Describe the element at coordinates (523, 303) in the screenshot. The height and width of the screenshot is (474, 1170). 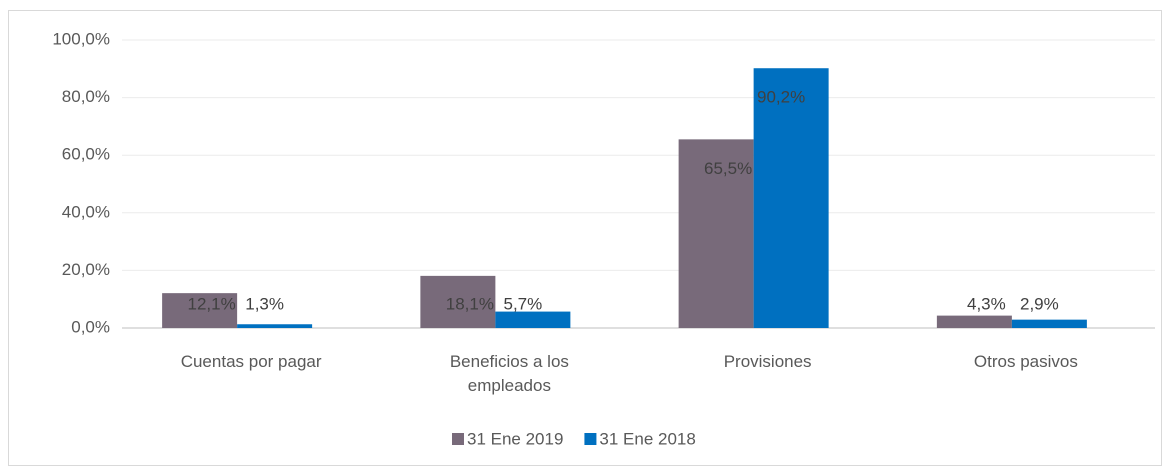
I see `data-label: 5,7%` at that location.